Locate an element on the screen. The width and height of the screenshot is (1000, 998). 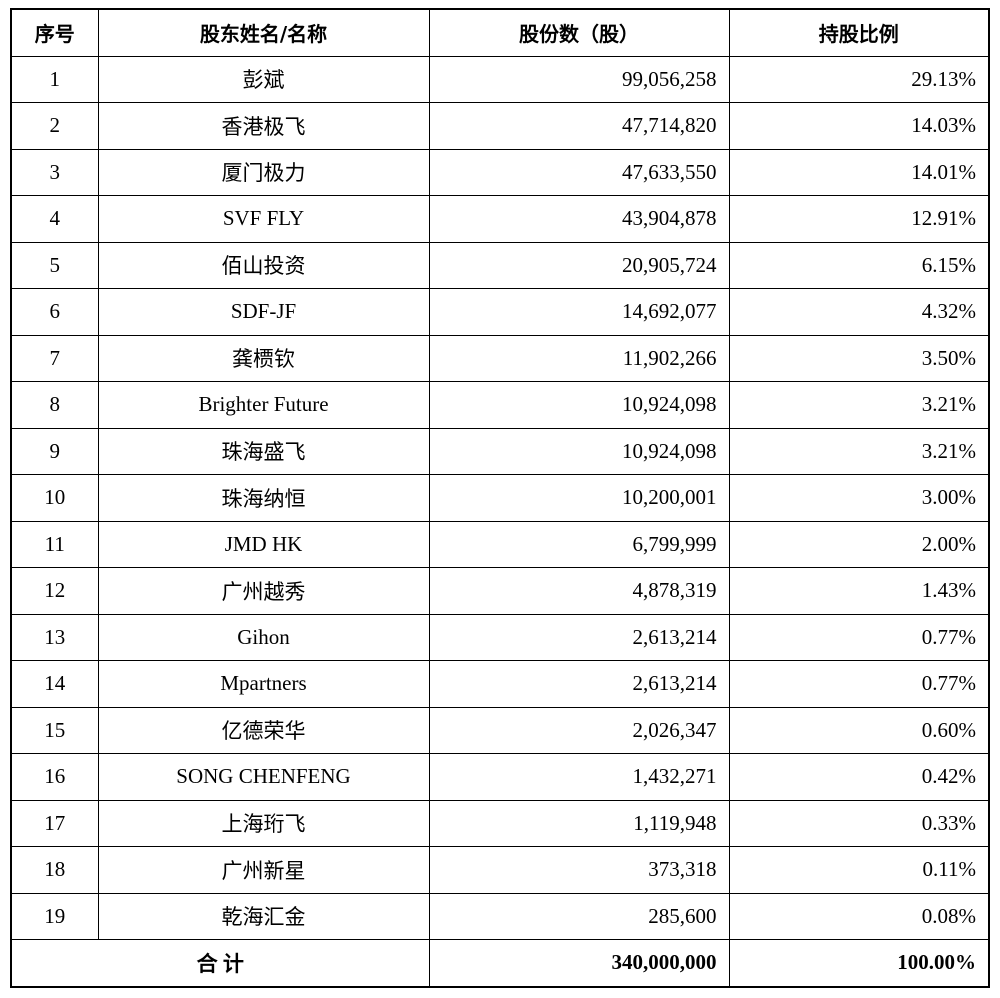
table-row: 2 香港极飞 47,714,820 14.03% is located at coordinates (500, 126).